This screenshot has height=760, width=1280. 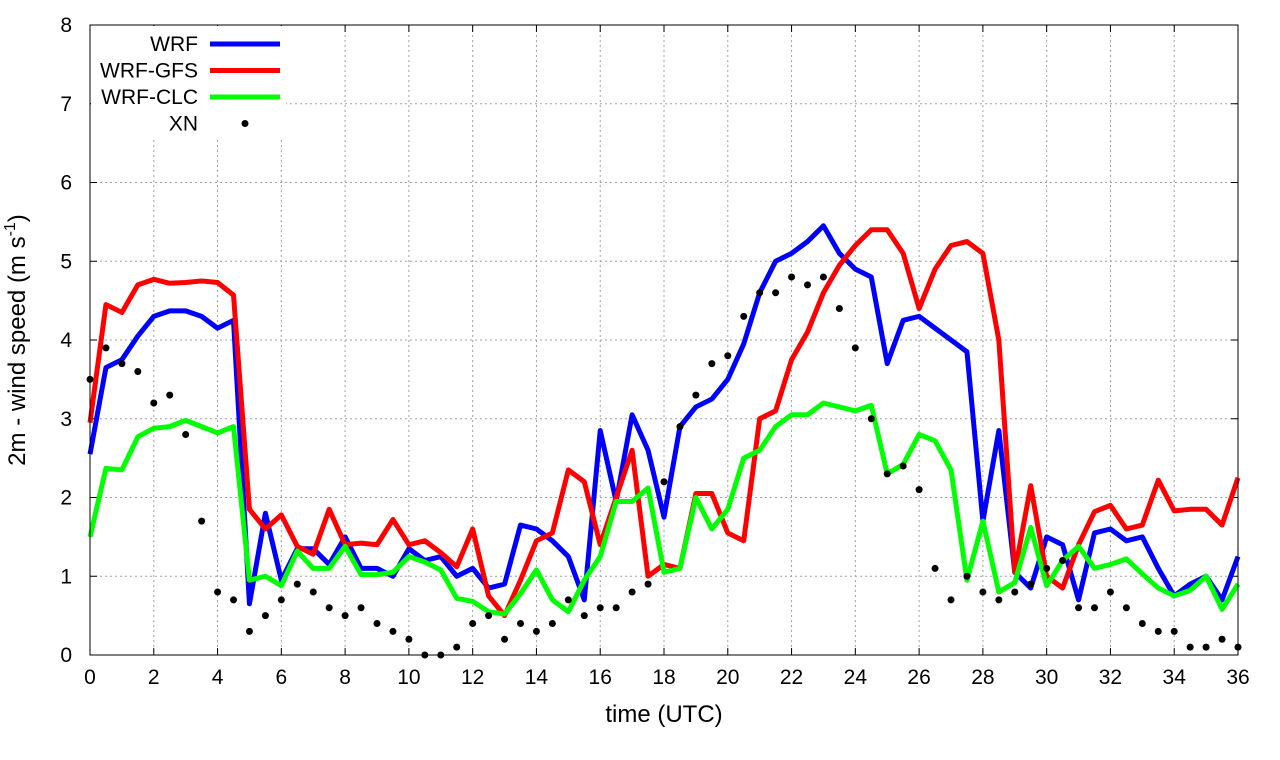 I want to click on y-tick-label: 5, so click(x=66, y=261).